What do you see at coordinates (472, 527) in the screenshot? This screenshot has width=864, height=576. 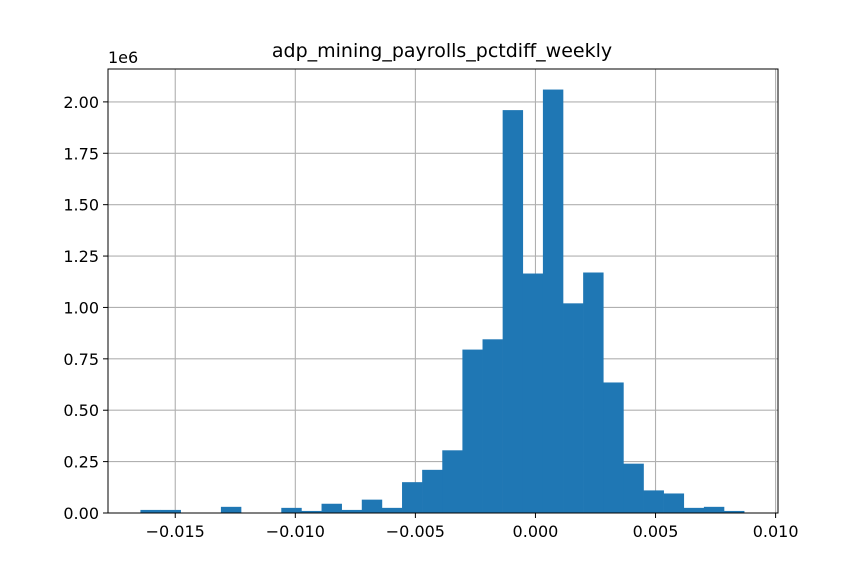 I see `x-axis-ticks: −0.015 −0.010 −0.005 0.000 0.005 0.010` at bounding box center [472, 527].